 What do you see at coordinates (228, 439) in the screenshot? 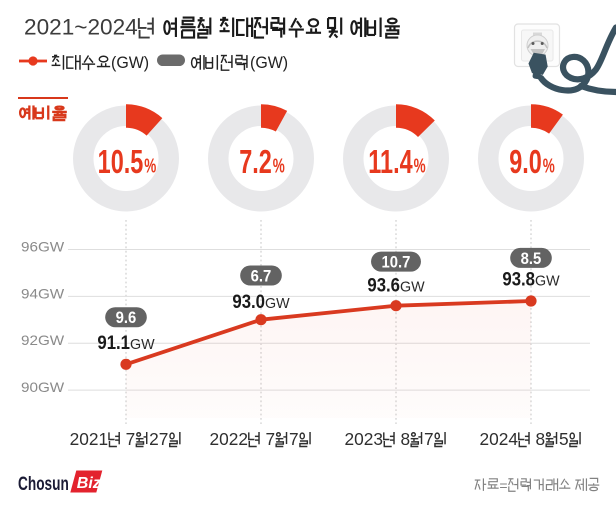
I see `svg-text: 2022` at bounding box center [228, 439].